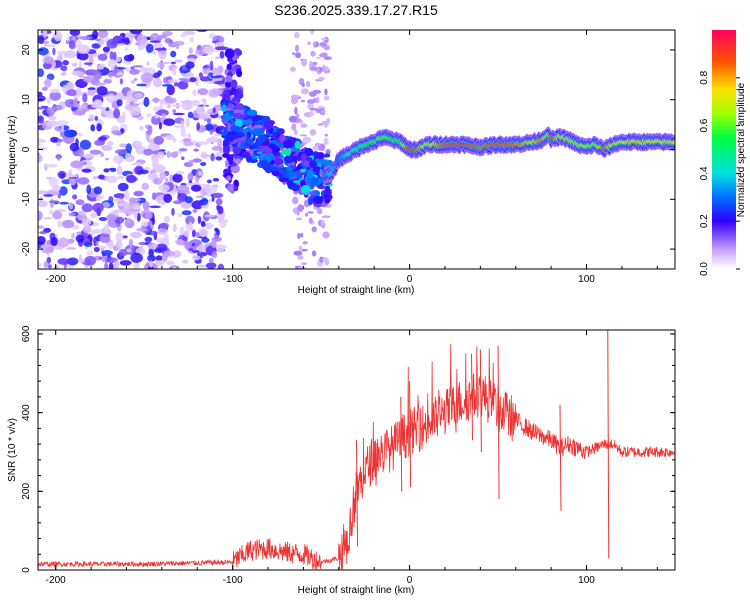  What do you see at coordinates (26, 248) in the screenshot?
I see `y-tick-label: -20` at bounding box center [26, 248].